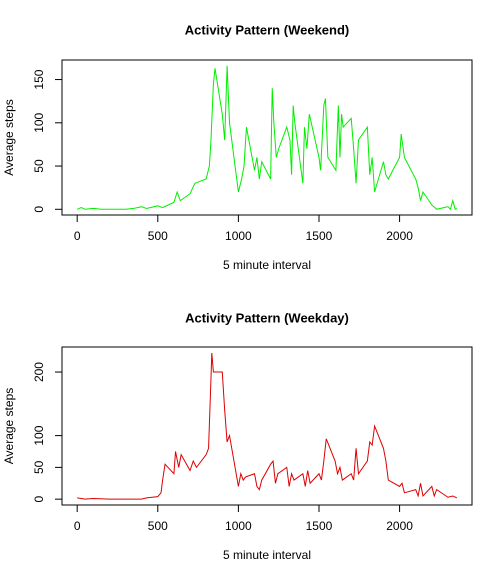 This screenshot has width=504, height=576. What do you see at coordinates (39, 79) in the screenshot?
I see `y-tick-label: 150` at bounding box center [39, 79].